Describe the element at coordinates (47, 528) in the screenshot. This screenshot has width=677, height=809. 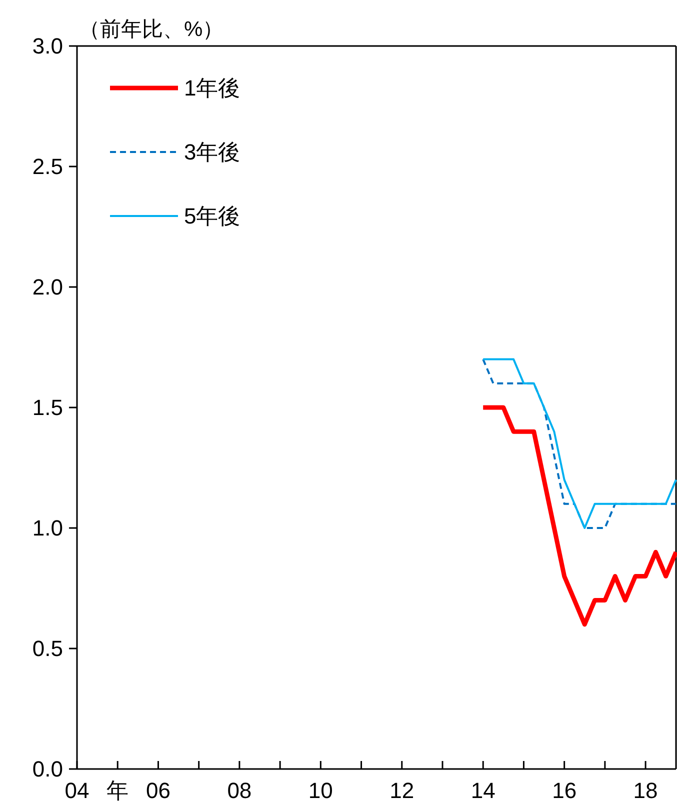
I see `y-tick-label: 1.0` at that location.